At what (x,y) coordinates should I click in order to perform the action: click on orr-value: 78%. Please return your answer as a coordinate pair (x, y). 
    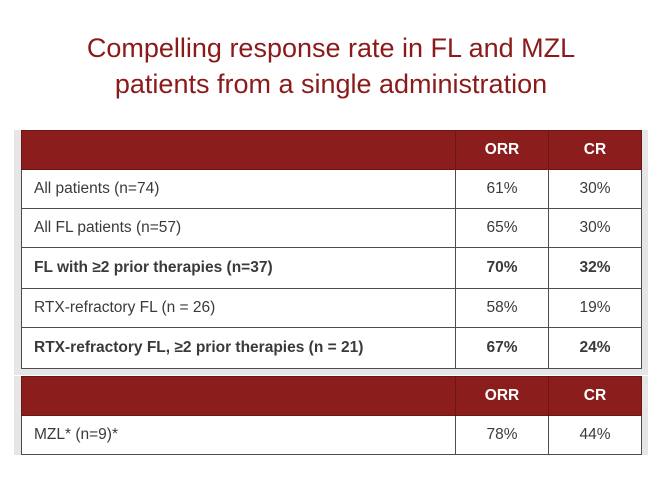
    Looking at the image, I should click on (502, 435).